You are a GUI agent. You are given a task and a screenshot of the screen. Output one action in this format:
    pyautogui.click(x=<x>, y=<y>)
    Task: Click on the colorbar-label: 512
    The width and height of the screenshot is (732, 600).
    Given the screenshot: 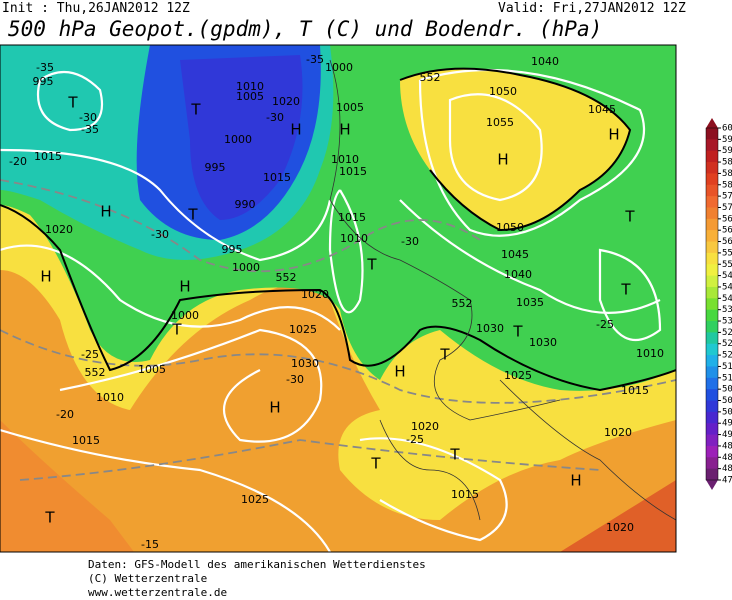 What is the action you would take?
    pyautogui.click(x=727, y=378)
    